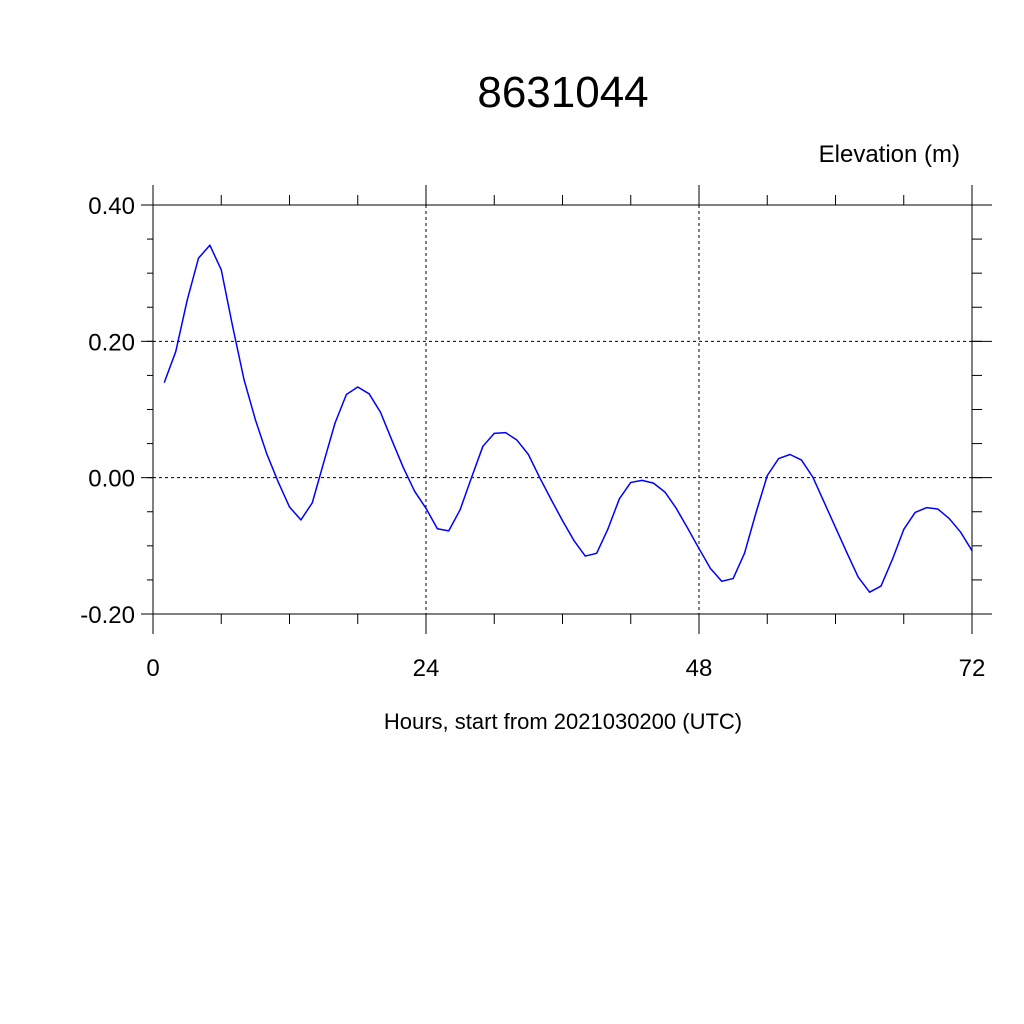 The image size is (1024, 1024). Describe the element at coordinates (889, 154) in the screenshot. I see `chart-subtitle: Elevation (m)` at that location.